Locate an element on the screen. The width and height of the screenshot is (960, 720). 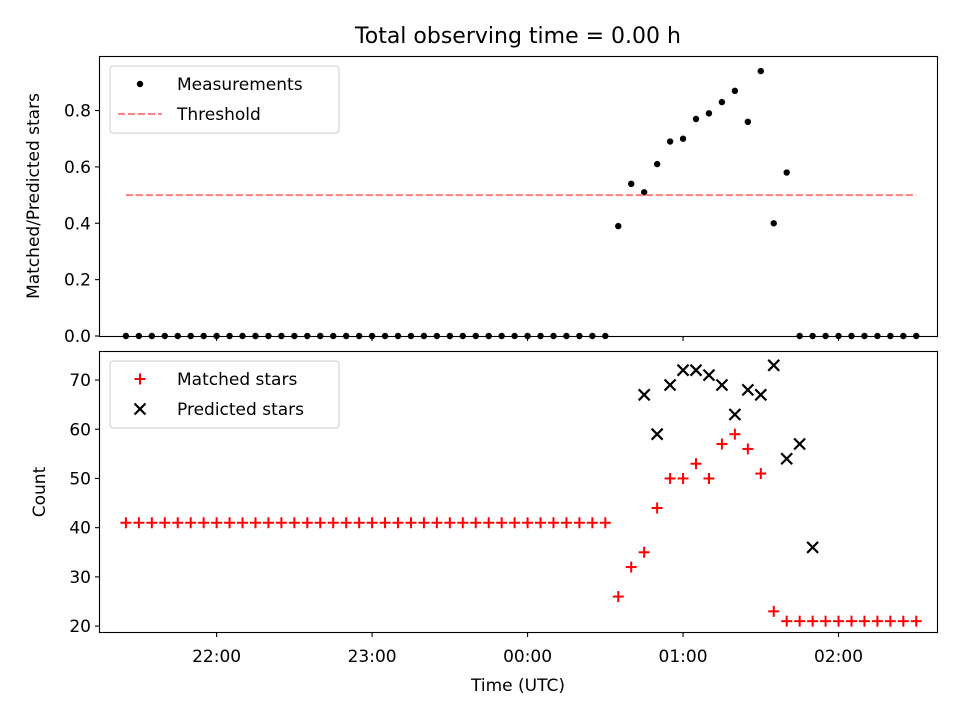
legend-label: Measurements is located at coordinates (240, 85).